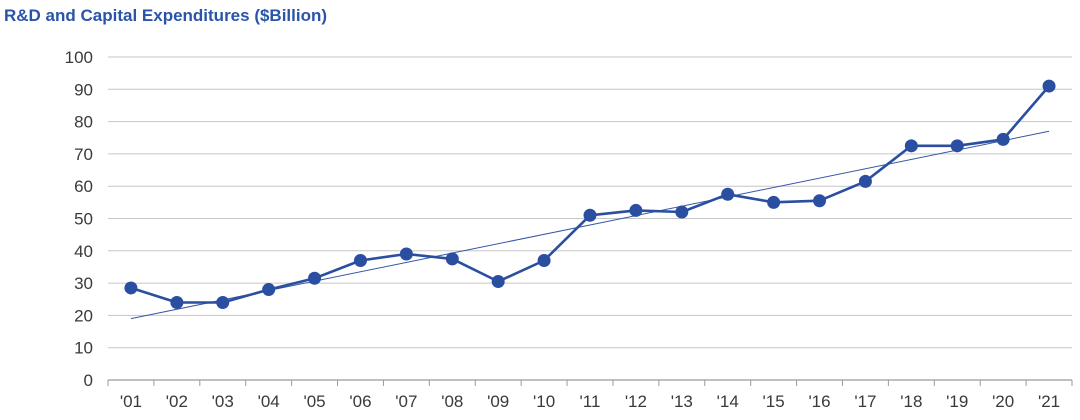  I want to click on x-tick-label-15: '16, so click(819, 401).